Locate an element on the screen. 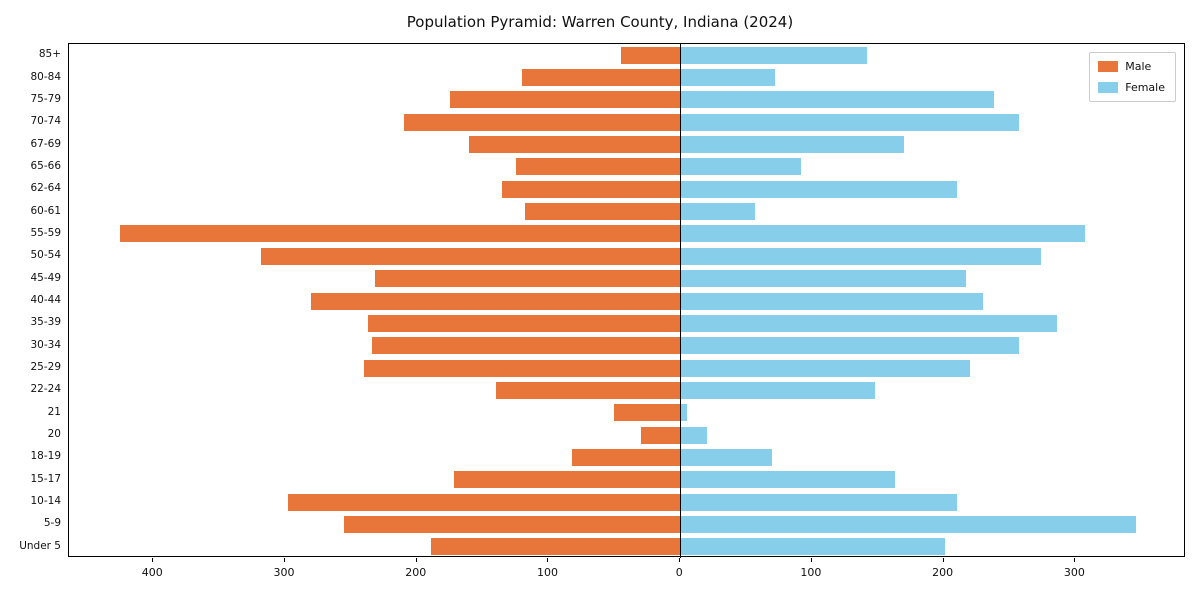  legend: Male Female is located at coordinates (1132, 77).